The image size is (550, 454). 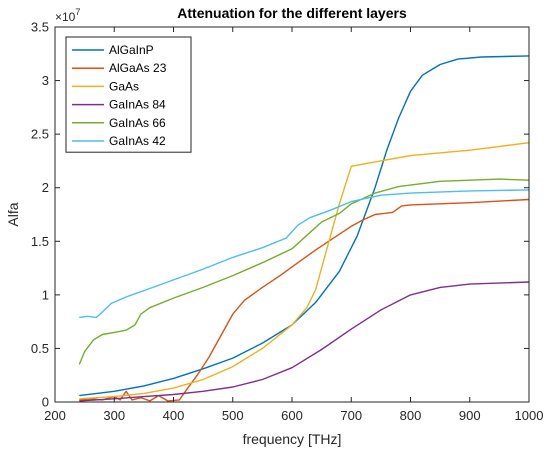 I want to click on x-tick-label: 500, so click(x=233, y=415).